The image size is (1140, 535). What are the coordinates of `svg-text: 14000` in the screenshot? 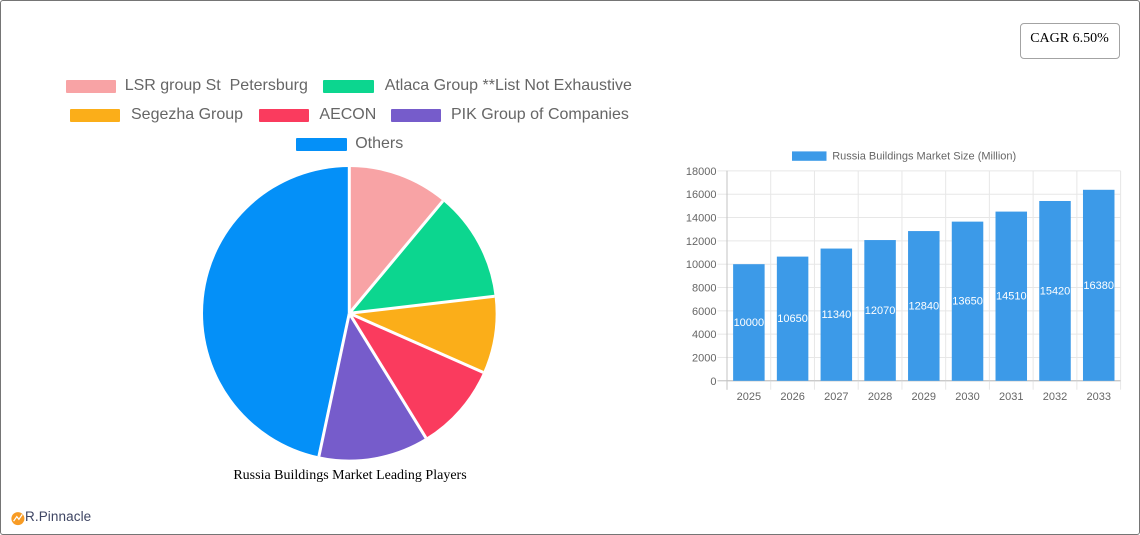 It's located at (701, 219).